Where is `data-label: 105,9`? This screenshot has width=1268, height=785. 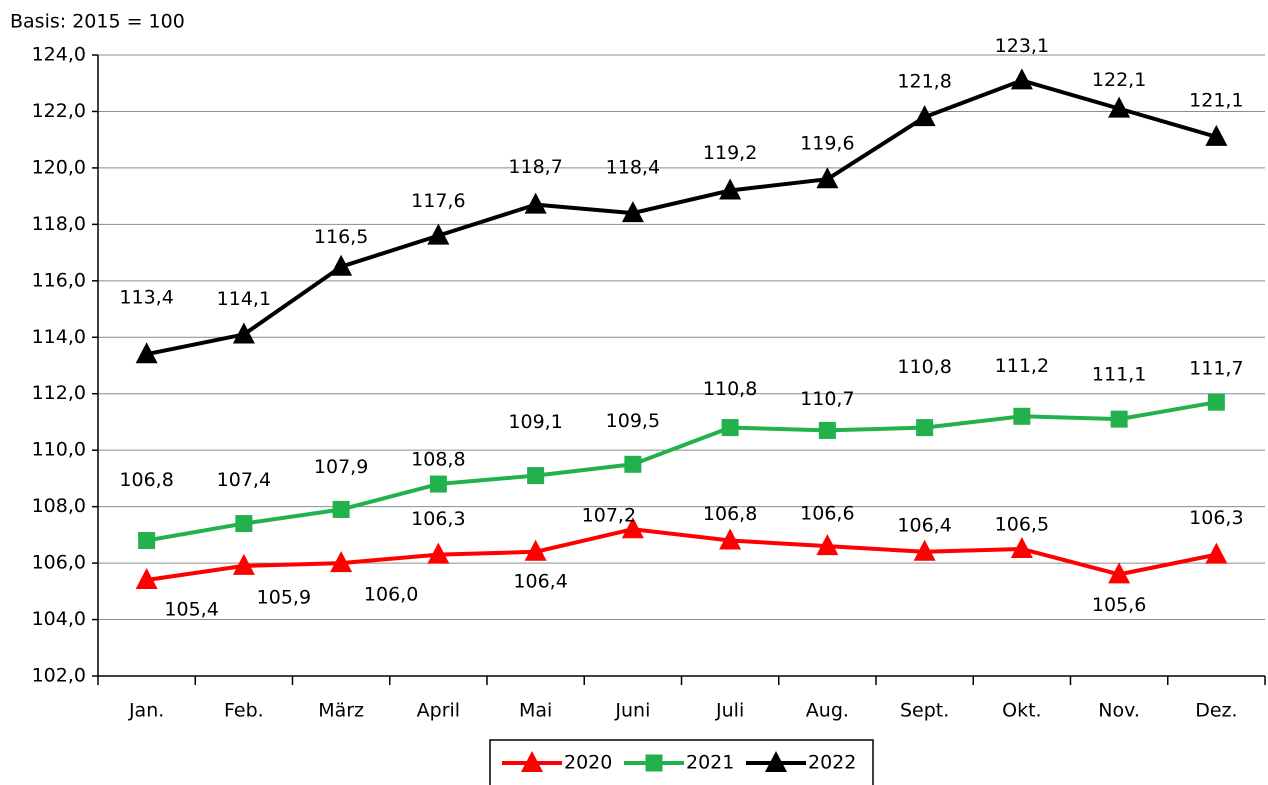
data-label: 105,9 is located at coordinates (284, 597).